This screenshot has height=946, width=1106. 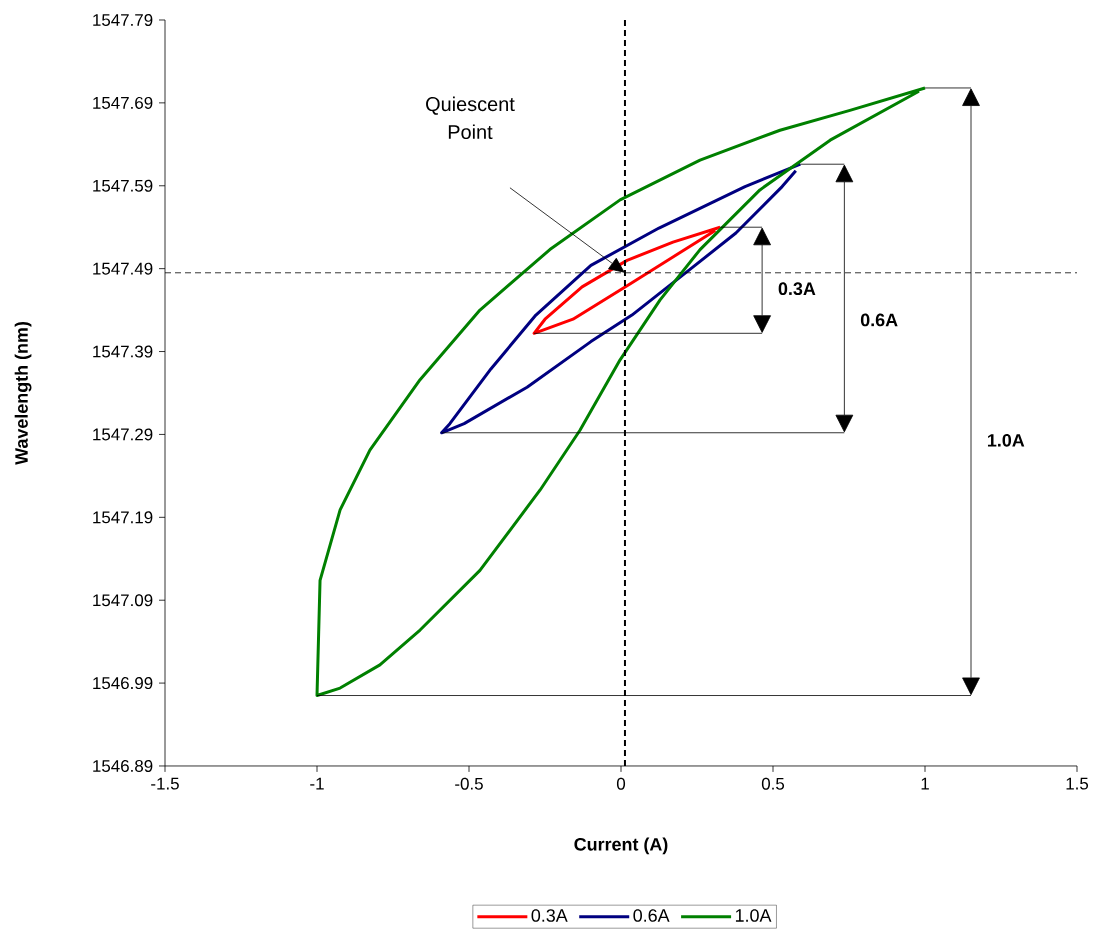 What do you see at coordinates (23, 393) in the screenshot?
I see `y-axis-title: Wavelength (nm)` at bounding box center [23, 393].